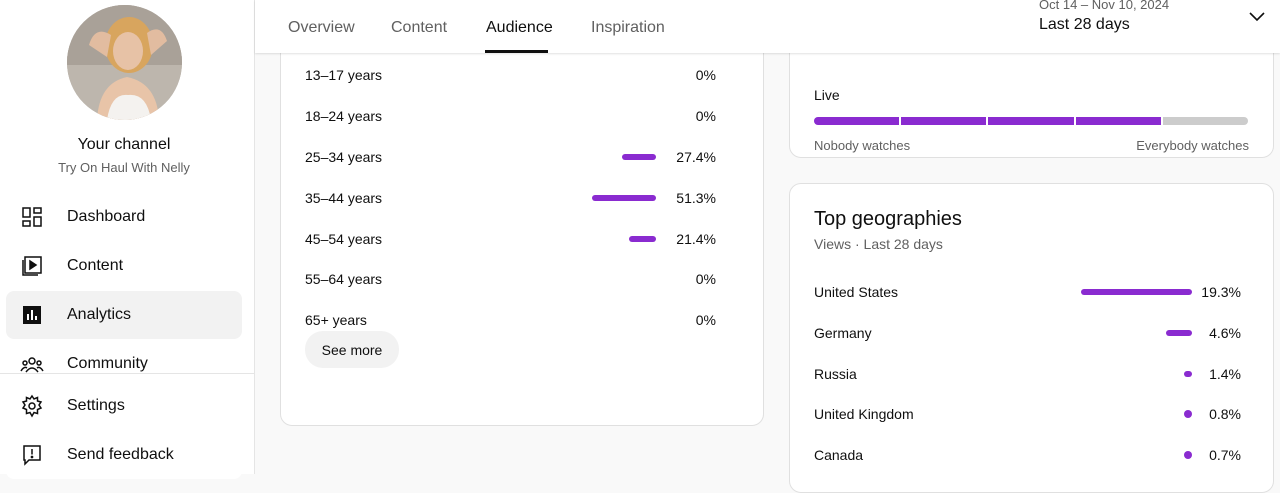  I want to click on age-row: 25–34 years 27.4%, so click(510, 157).